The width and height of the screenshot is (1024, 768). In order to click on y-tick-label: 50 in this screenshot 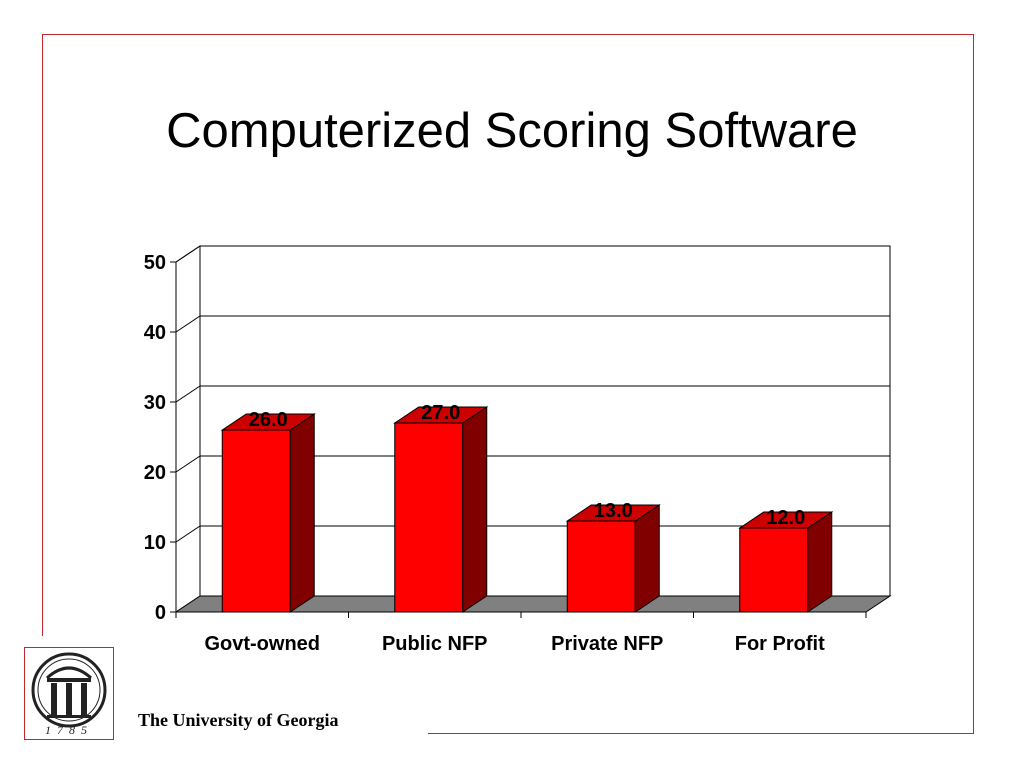, I will do `click(155, 263)`.